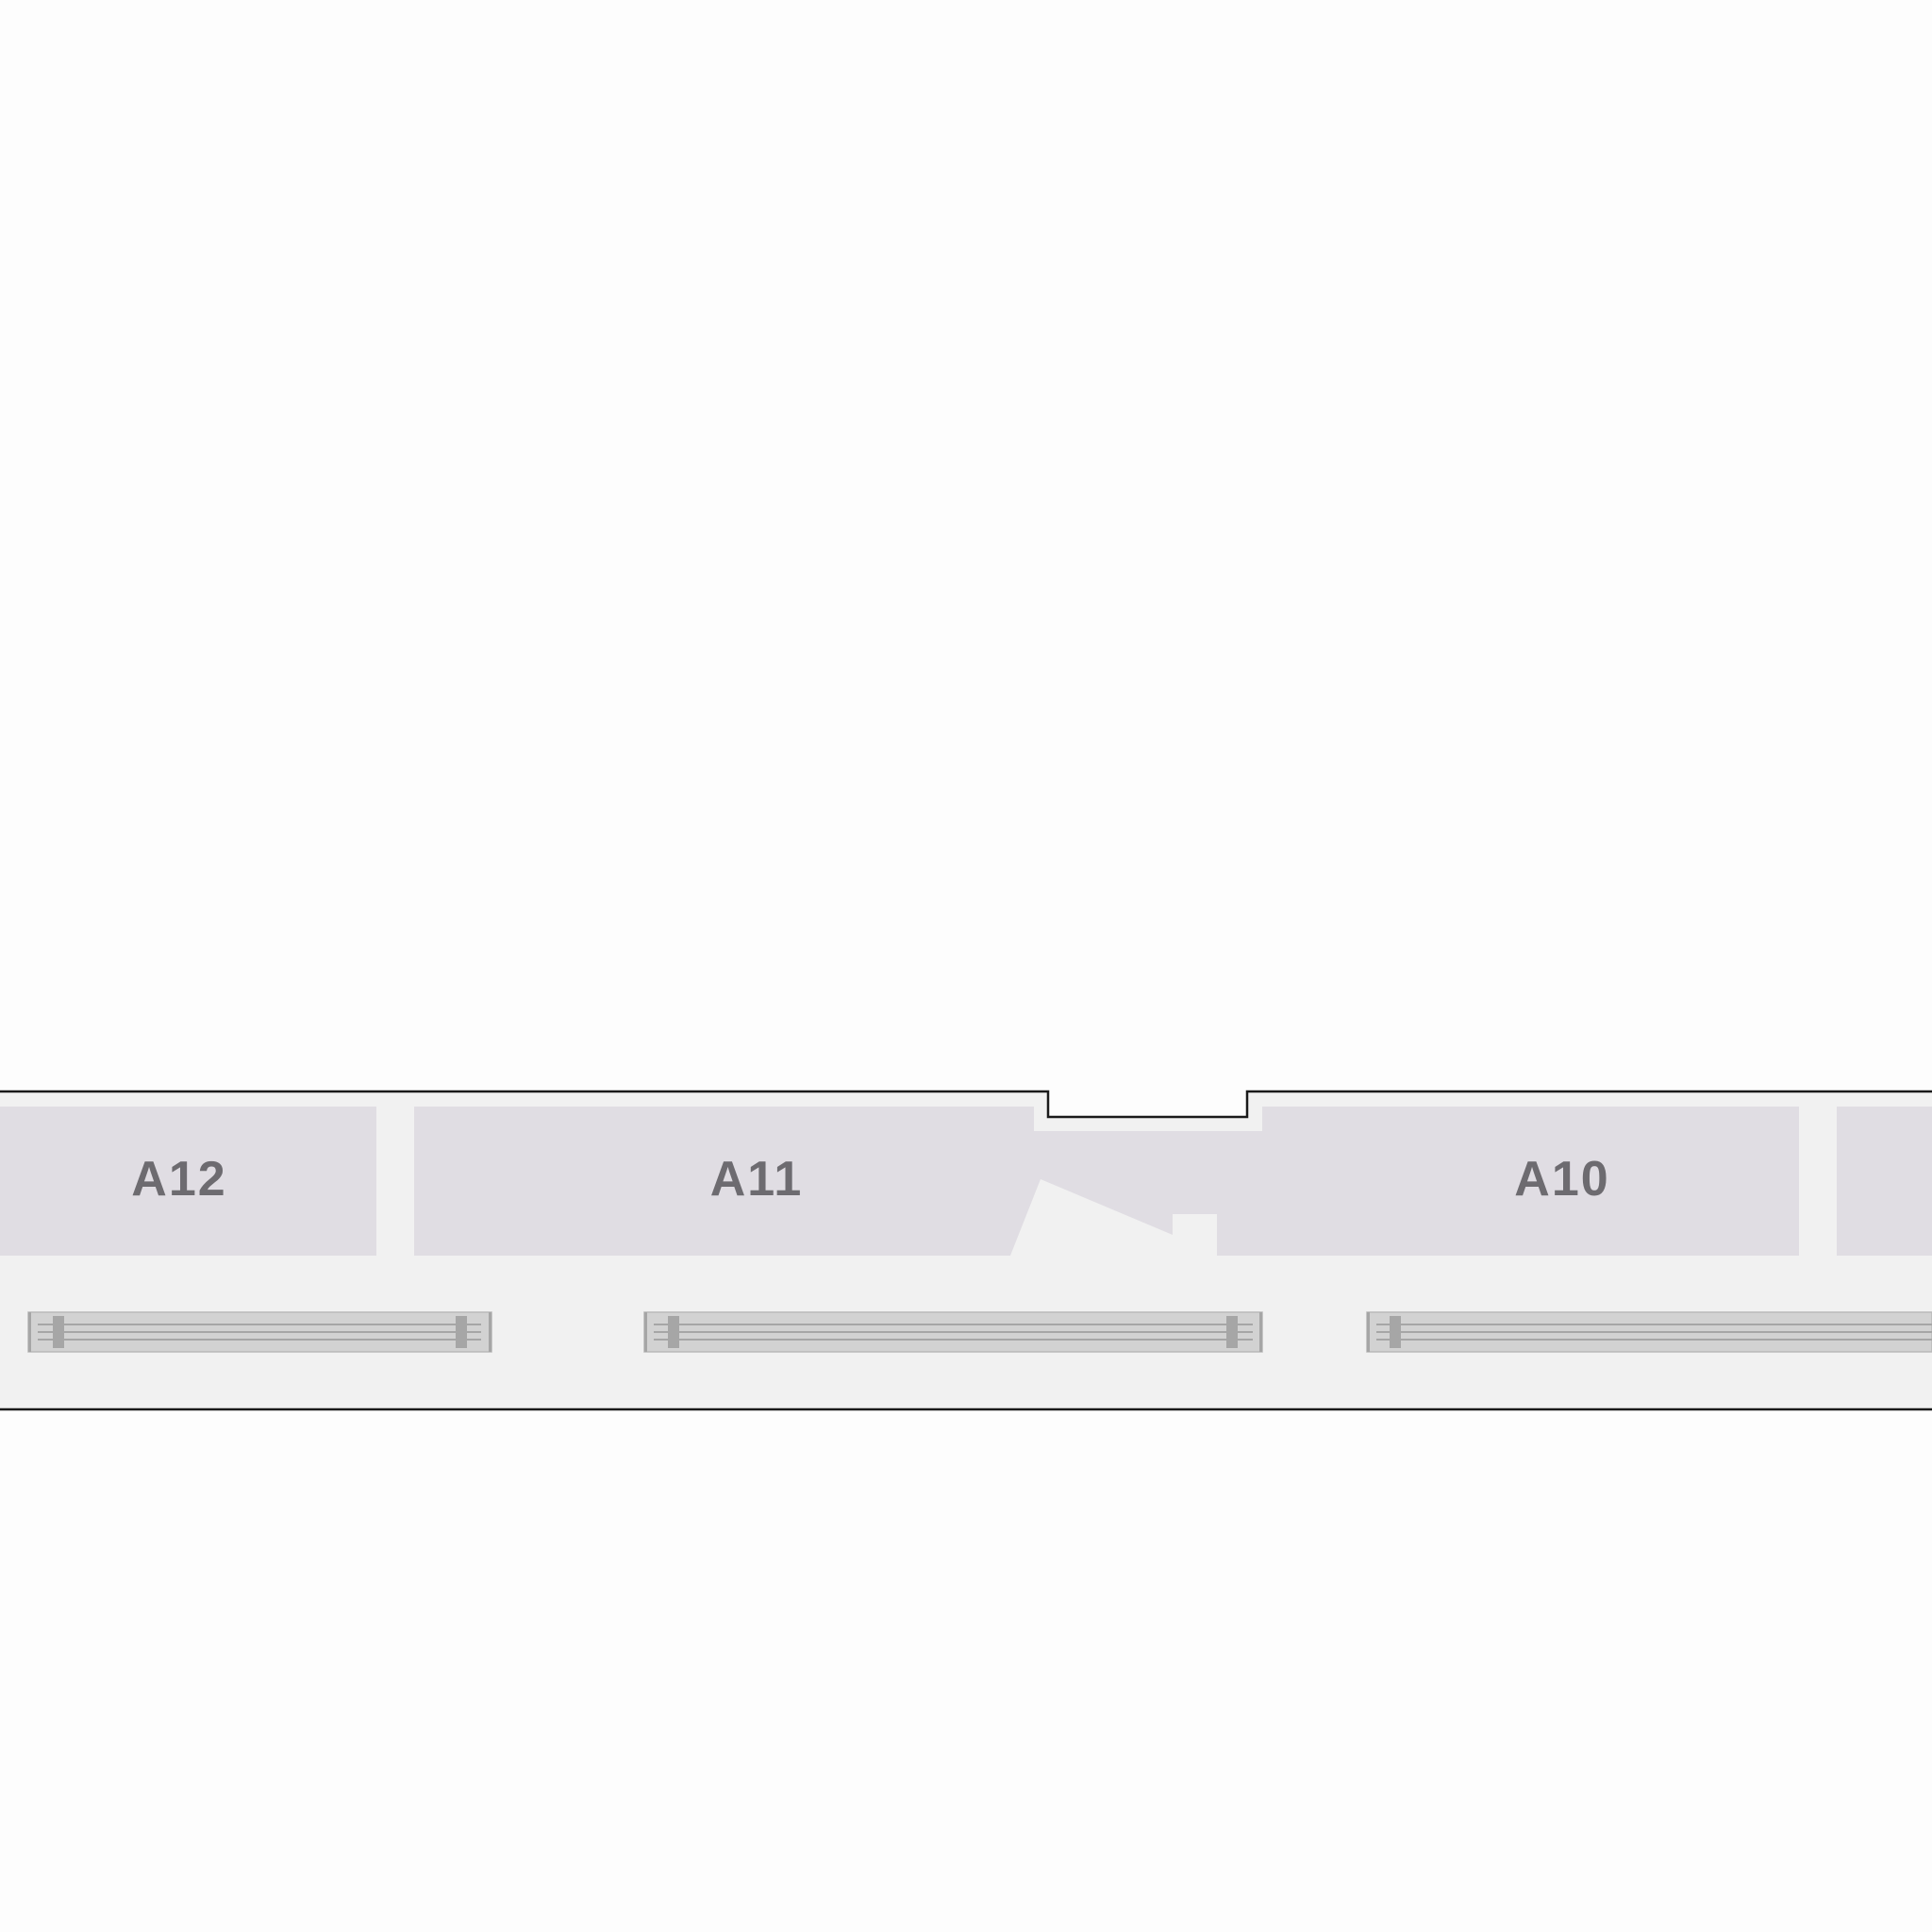  What do you see at coordinates (757, 1179) in the screenshot?
I see `gate-label-a11: A11` at bounding box center [757, 1179].